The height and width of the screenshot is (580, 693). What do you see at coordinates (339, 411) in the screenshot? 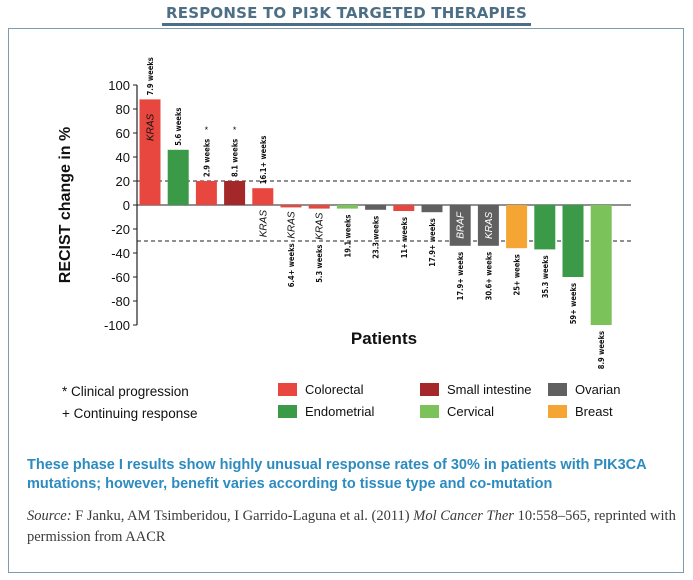
I see `legend-label: Endometrial` at bounding box center [339, 411].